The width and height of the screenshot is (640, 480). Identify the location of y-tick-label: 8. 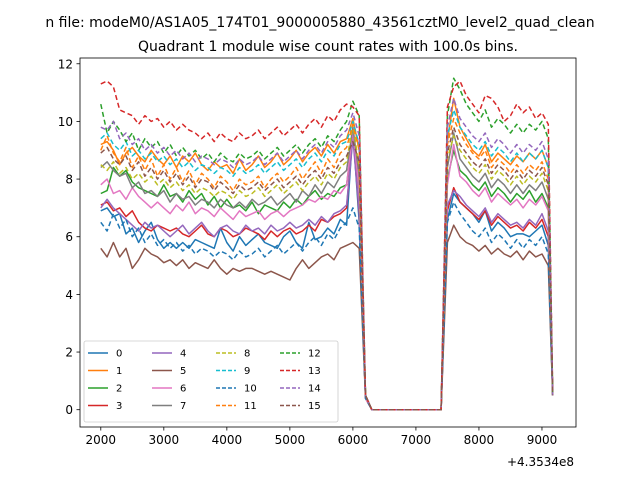
(69, 180).